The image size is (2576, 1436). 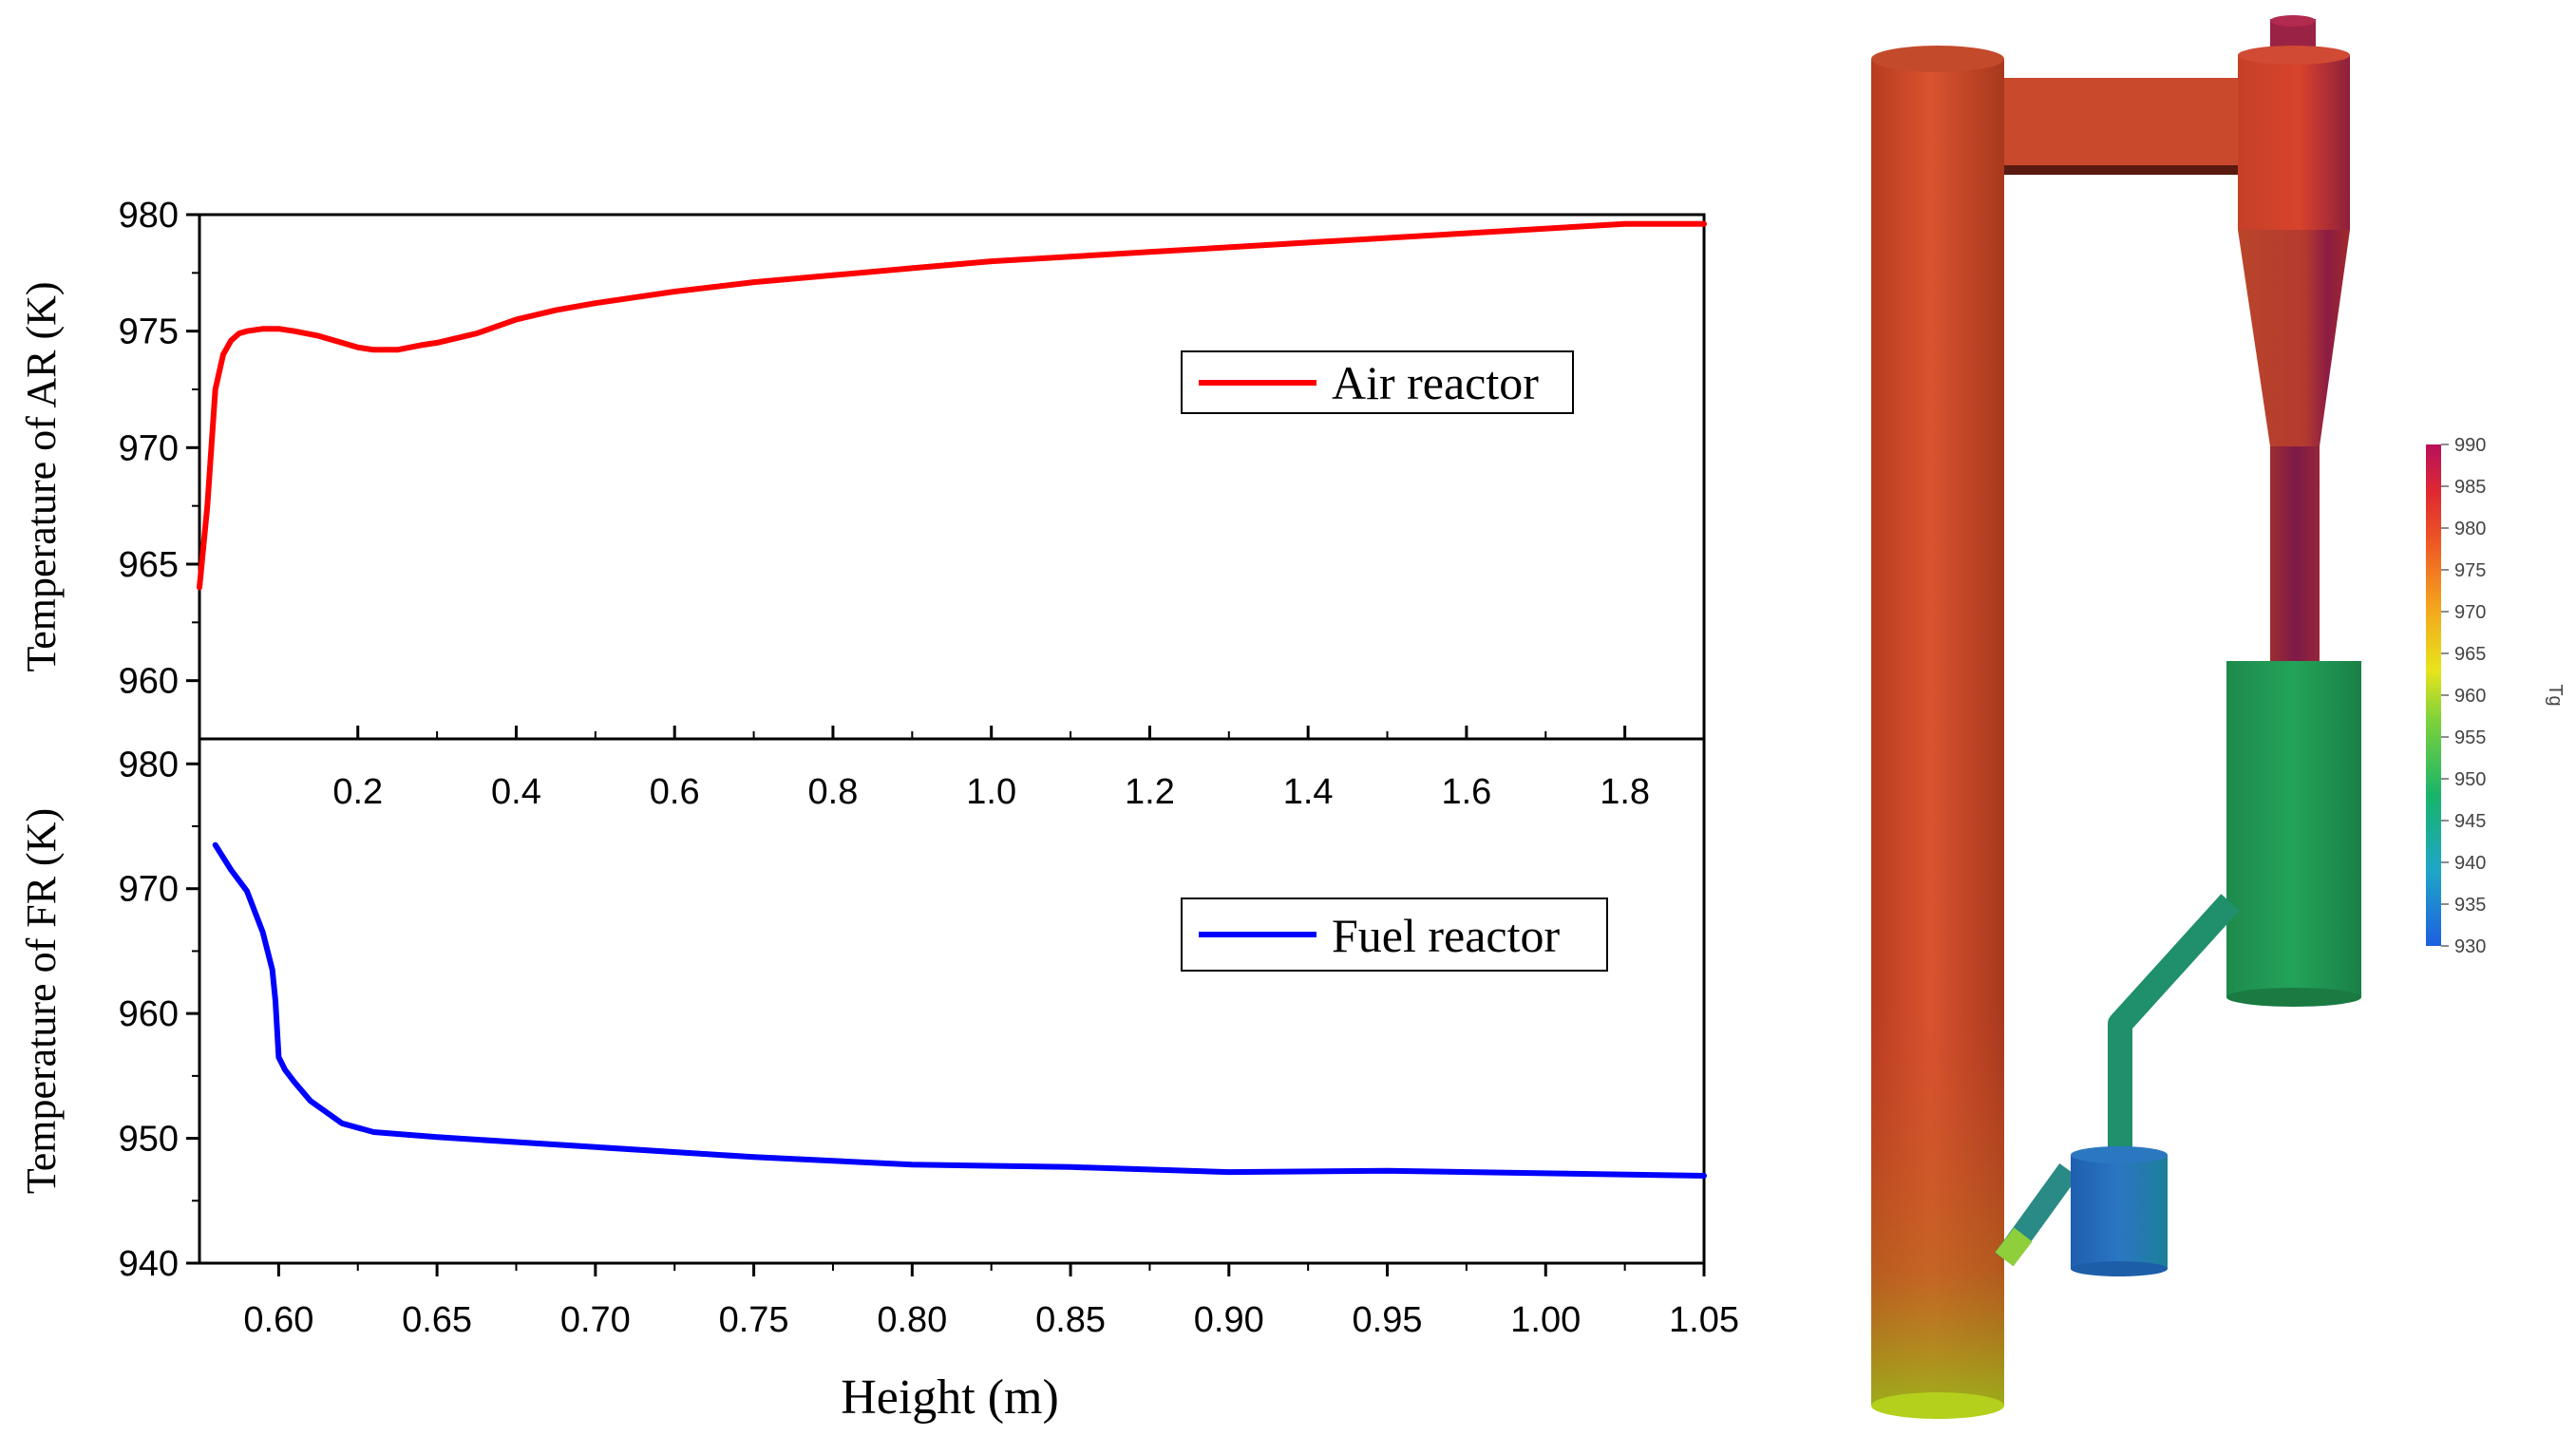 What do you see at coordinates (2174, 1021) in the screenshot?
I see `return-pipe` at bounding box center [2174, 1021].